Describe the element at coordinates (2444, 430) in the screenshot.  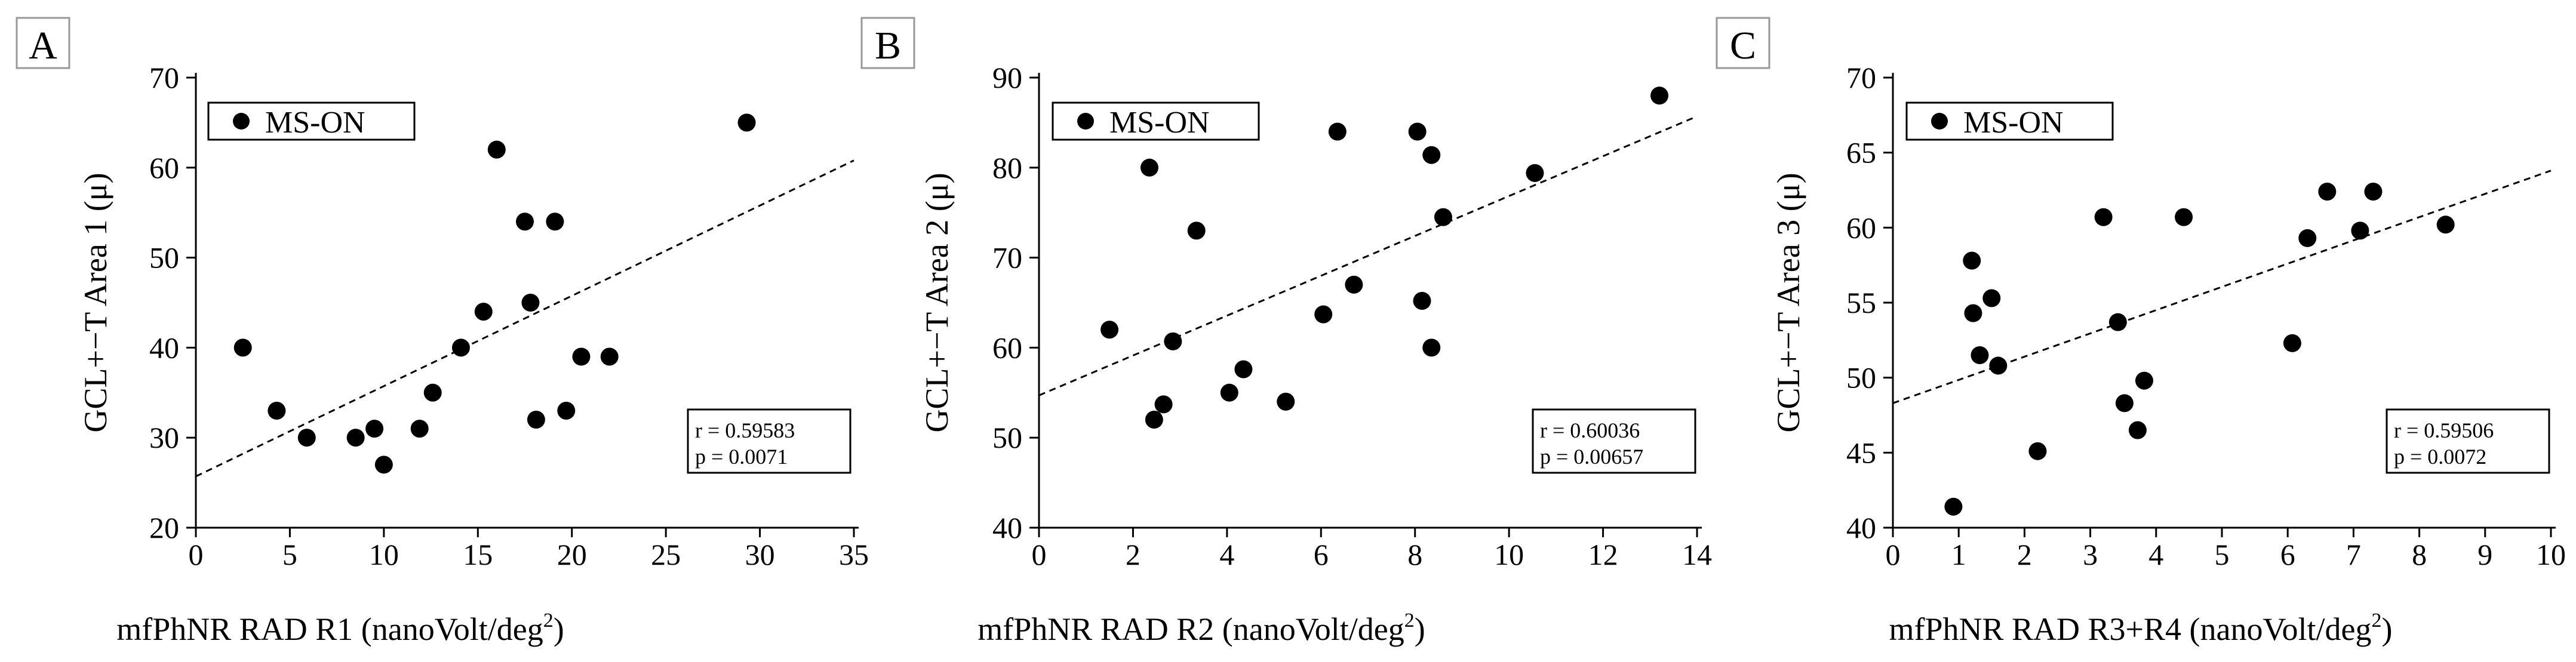
I see `stats-r: r = 0.59506` at that location.